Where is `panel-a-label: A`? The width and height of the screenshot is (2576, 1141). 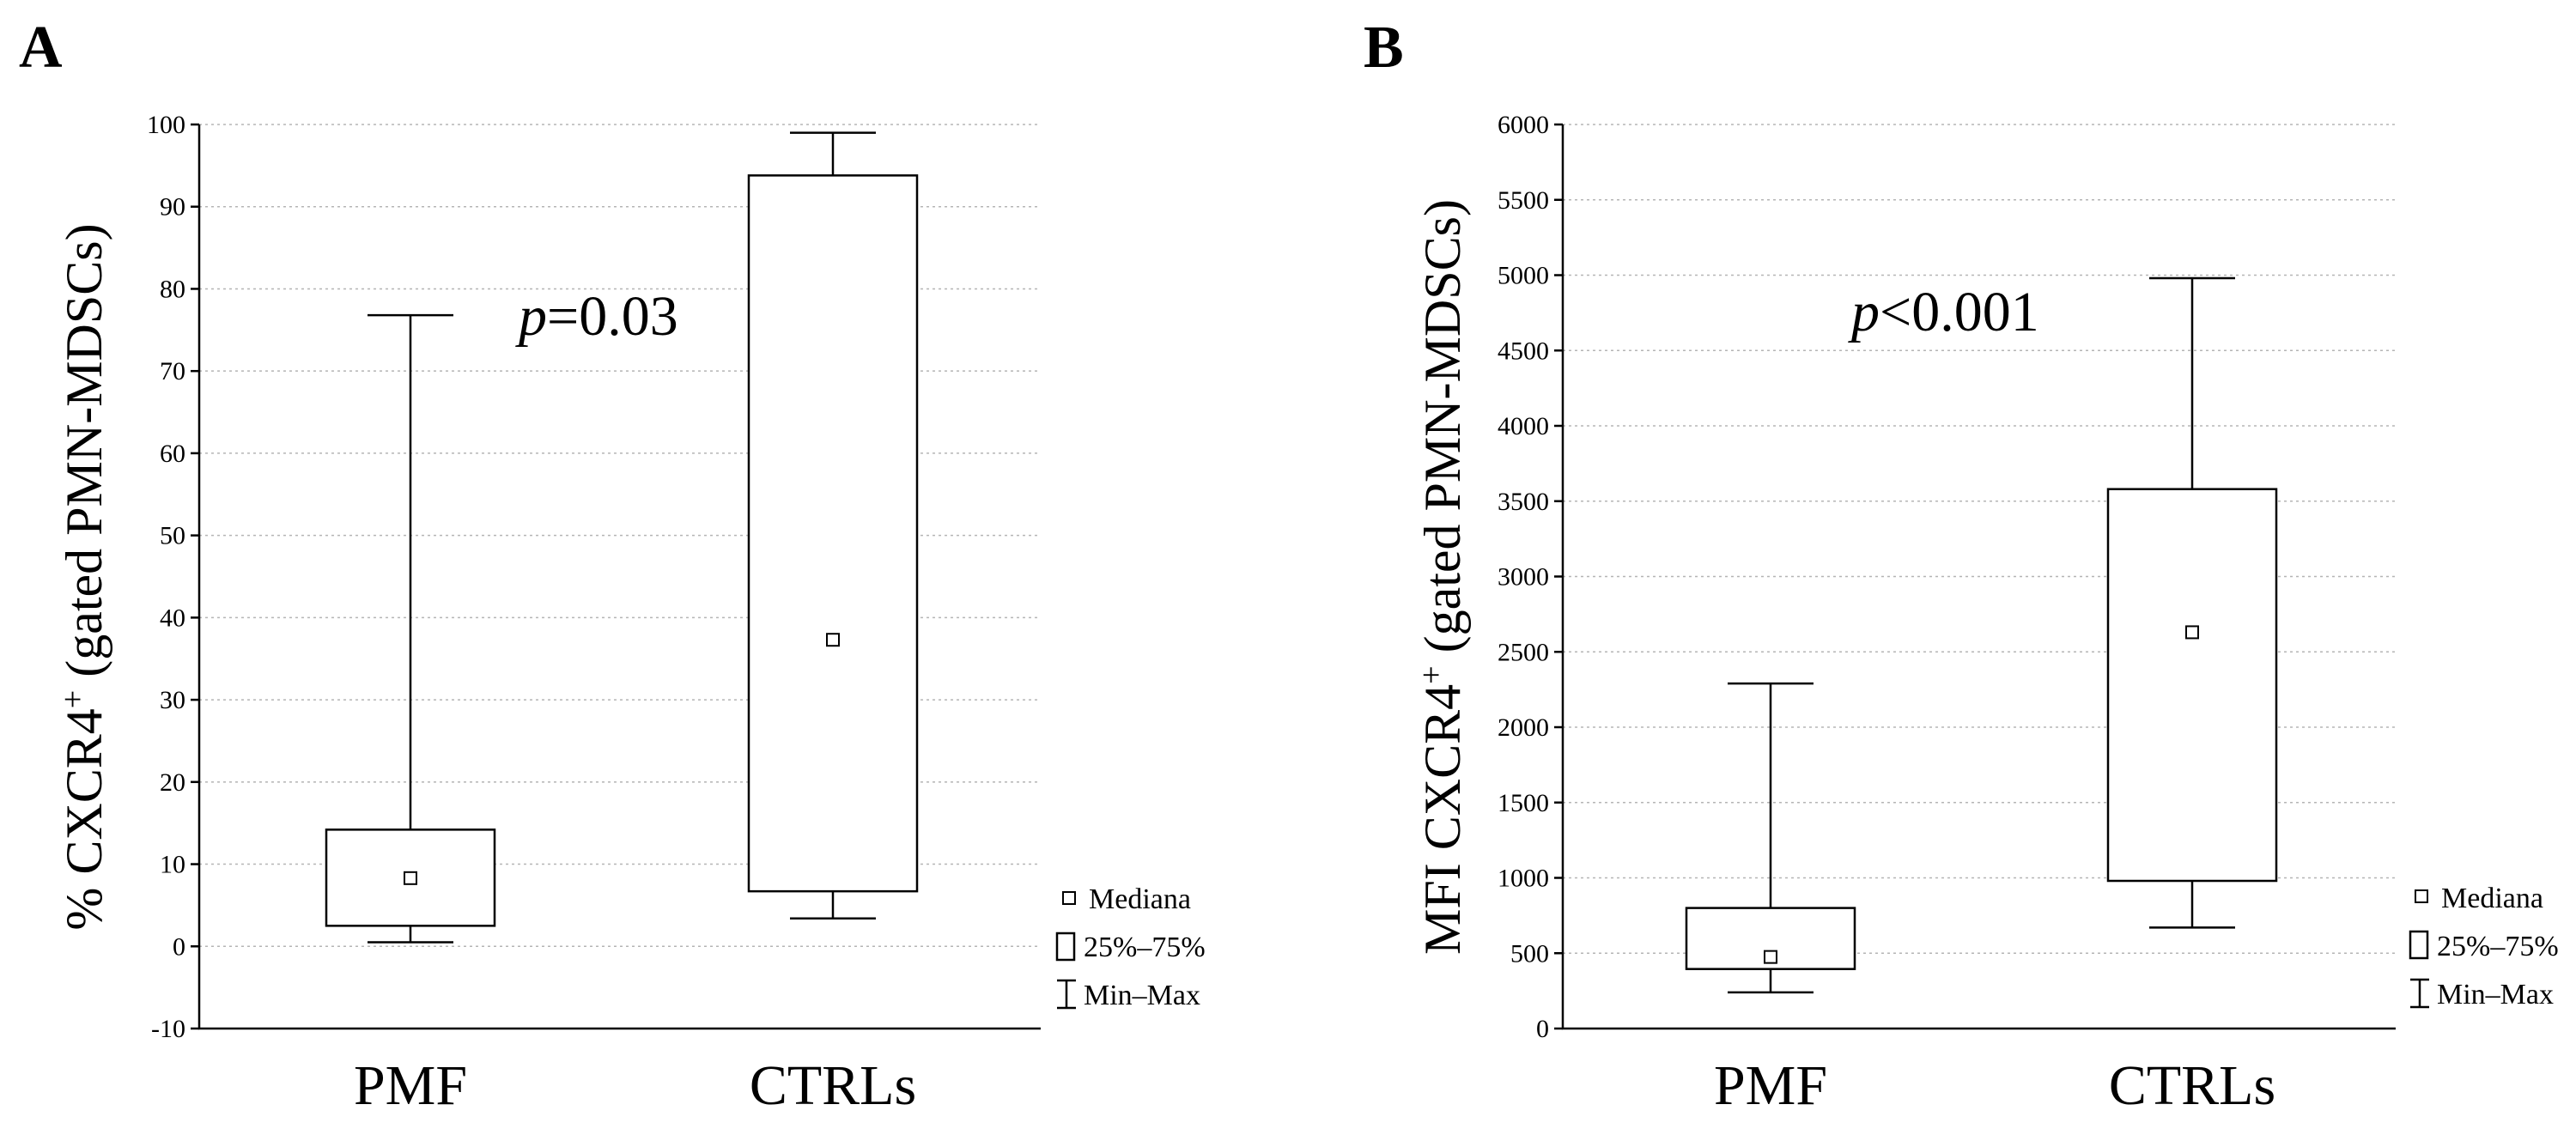 panel-a-label: A is located at coordinates (41, 48).